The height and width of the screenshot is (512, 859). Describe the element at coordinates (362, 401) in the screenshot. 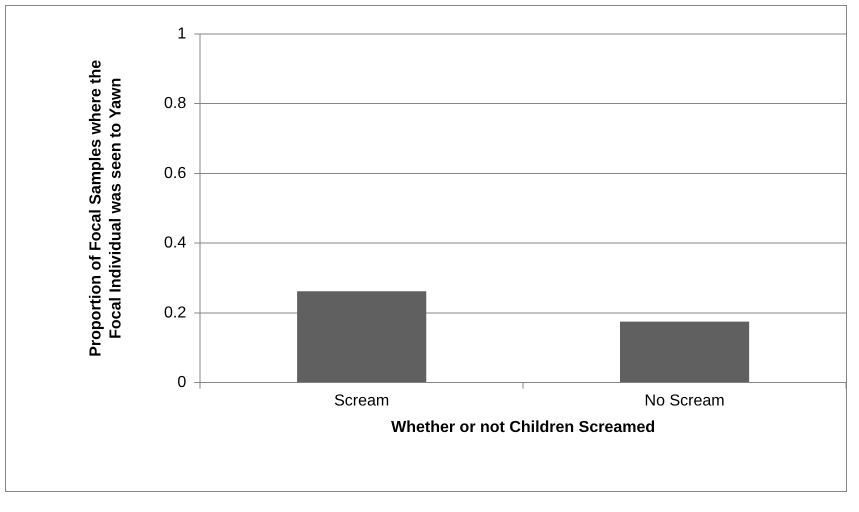

I see `x-tick-label: Scream` at that location.